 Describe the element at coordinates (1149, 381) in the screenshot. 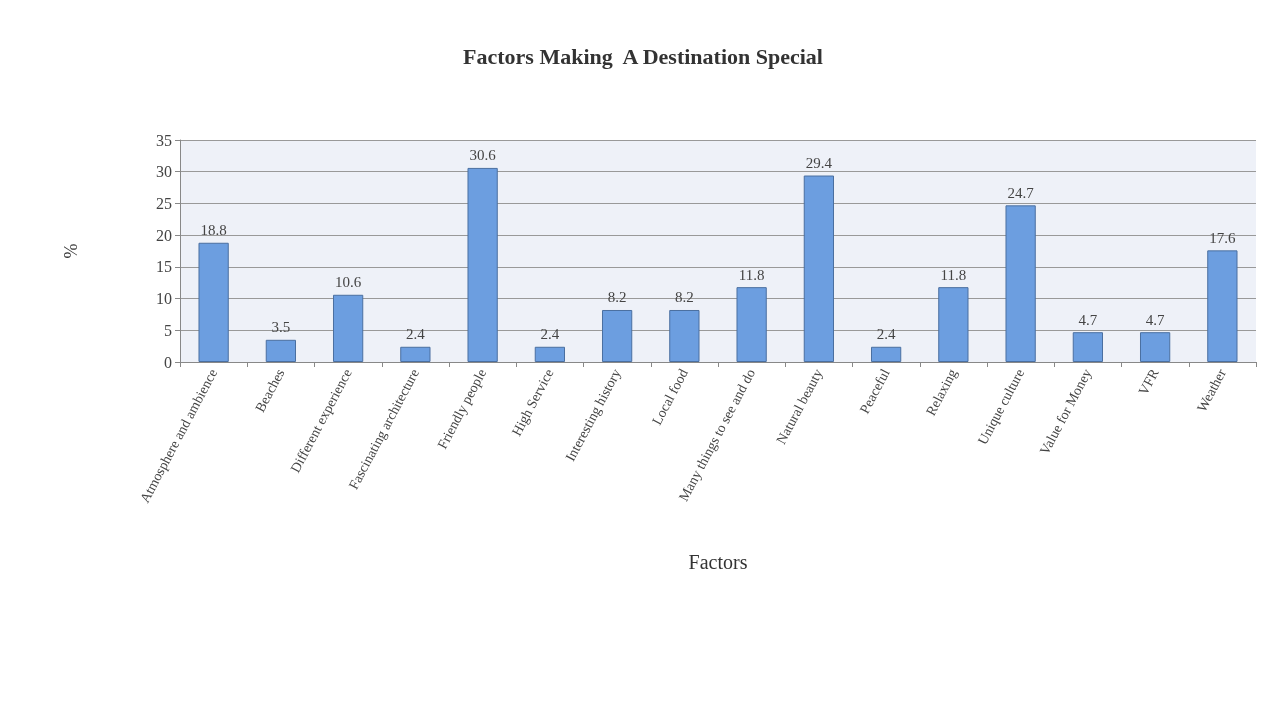

I see `x-tick-label: VFR` at that location.